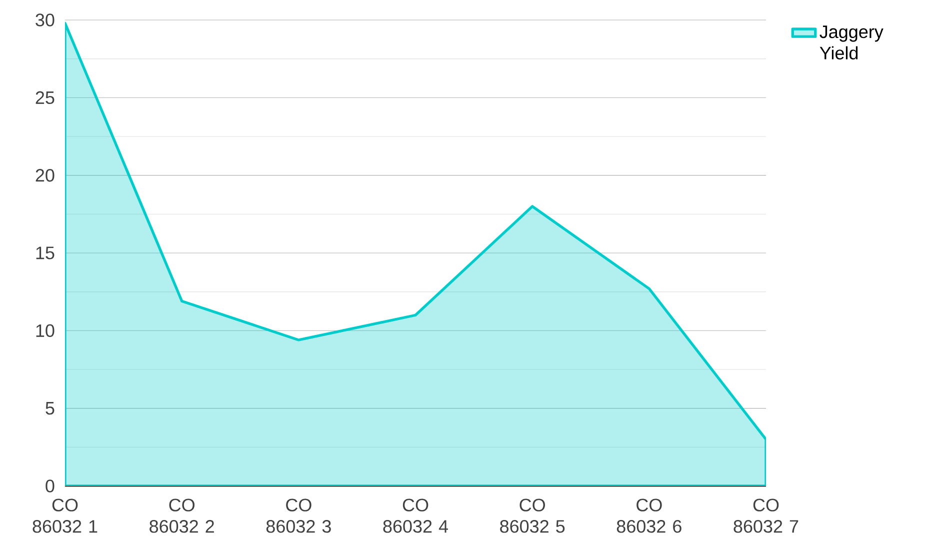  What do you see at coordinates (298, 515) in the screenshot?
I see `x-tick-label: CO 86032 3` at bounding box center [298, 515].